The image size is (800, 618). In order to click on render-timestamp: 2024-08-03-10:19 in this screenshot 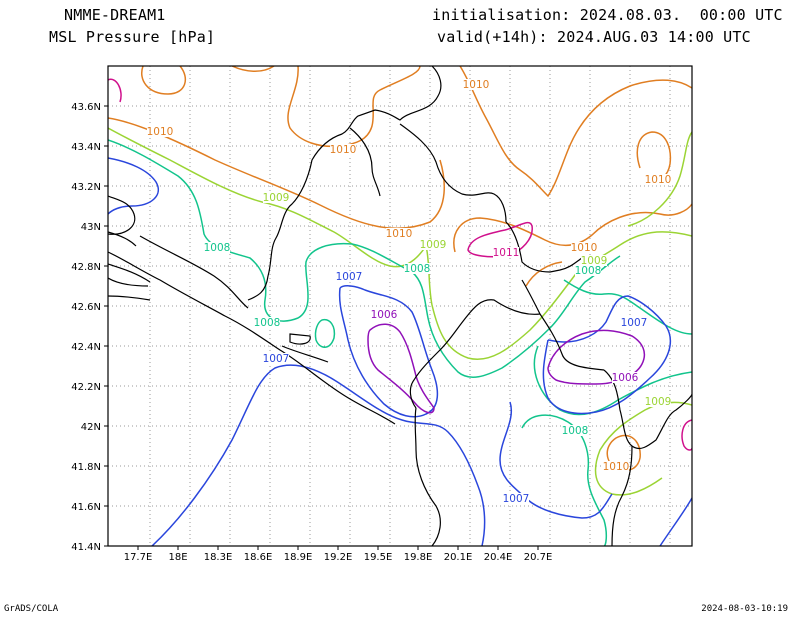, I will do `click(744, 609)`.